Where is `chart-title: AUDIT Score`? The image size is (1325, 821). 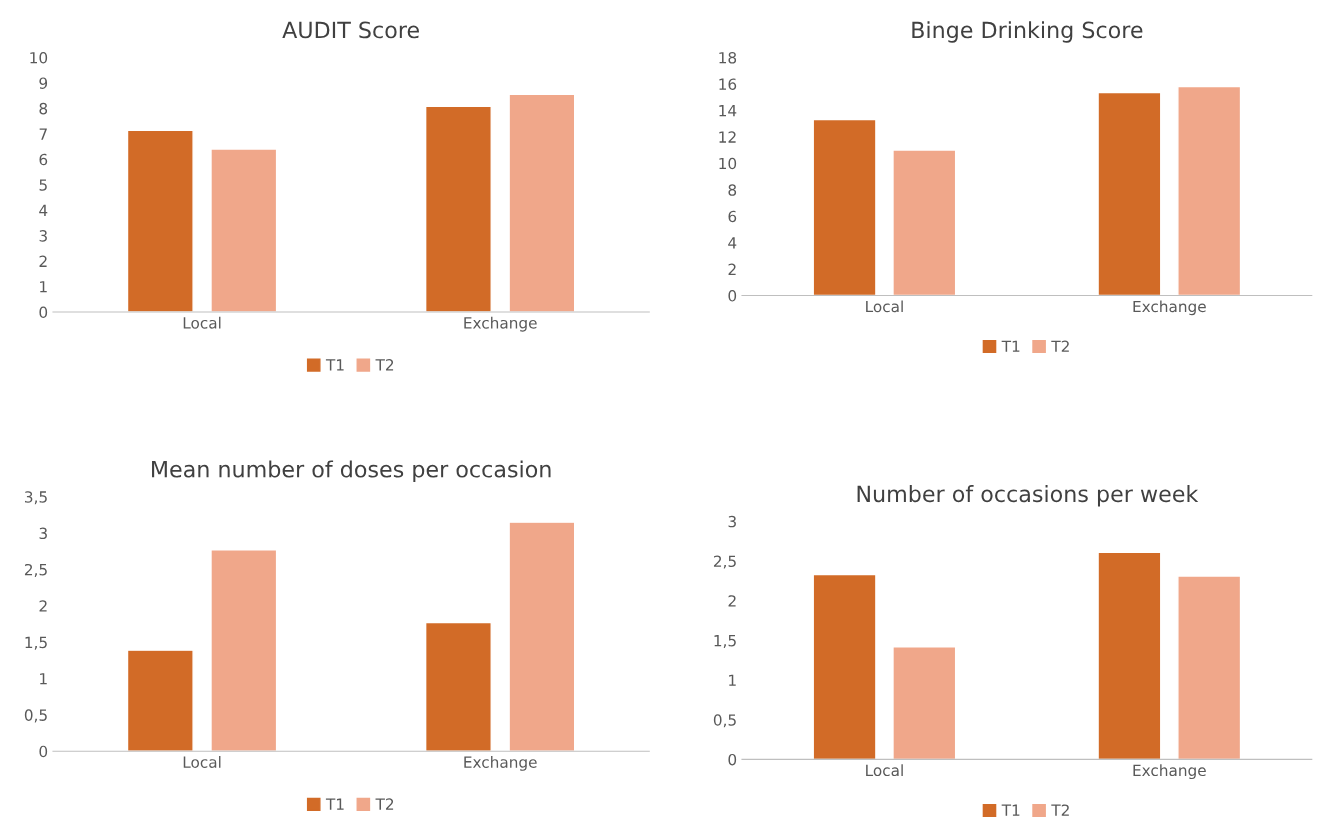
chart-title: AUDIT Score is located at coordinates (350, 30).